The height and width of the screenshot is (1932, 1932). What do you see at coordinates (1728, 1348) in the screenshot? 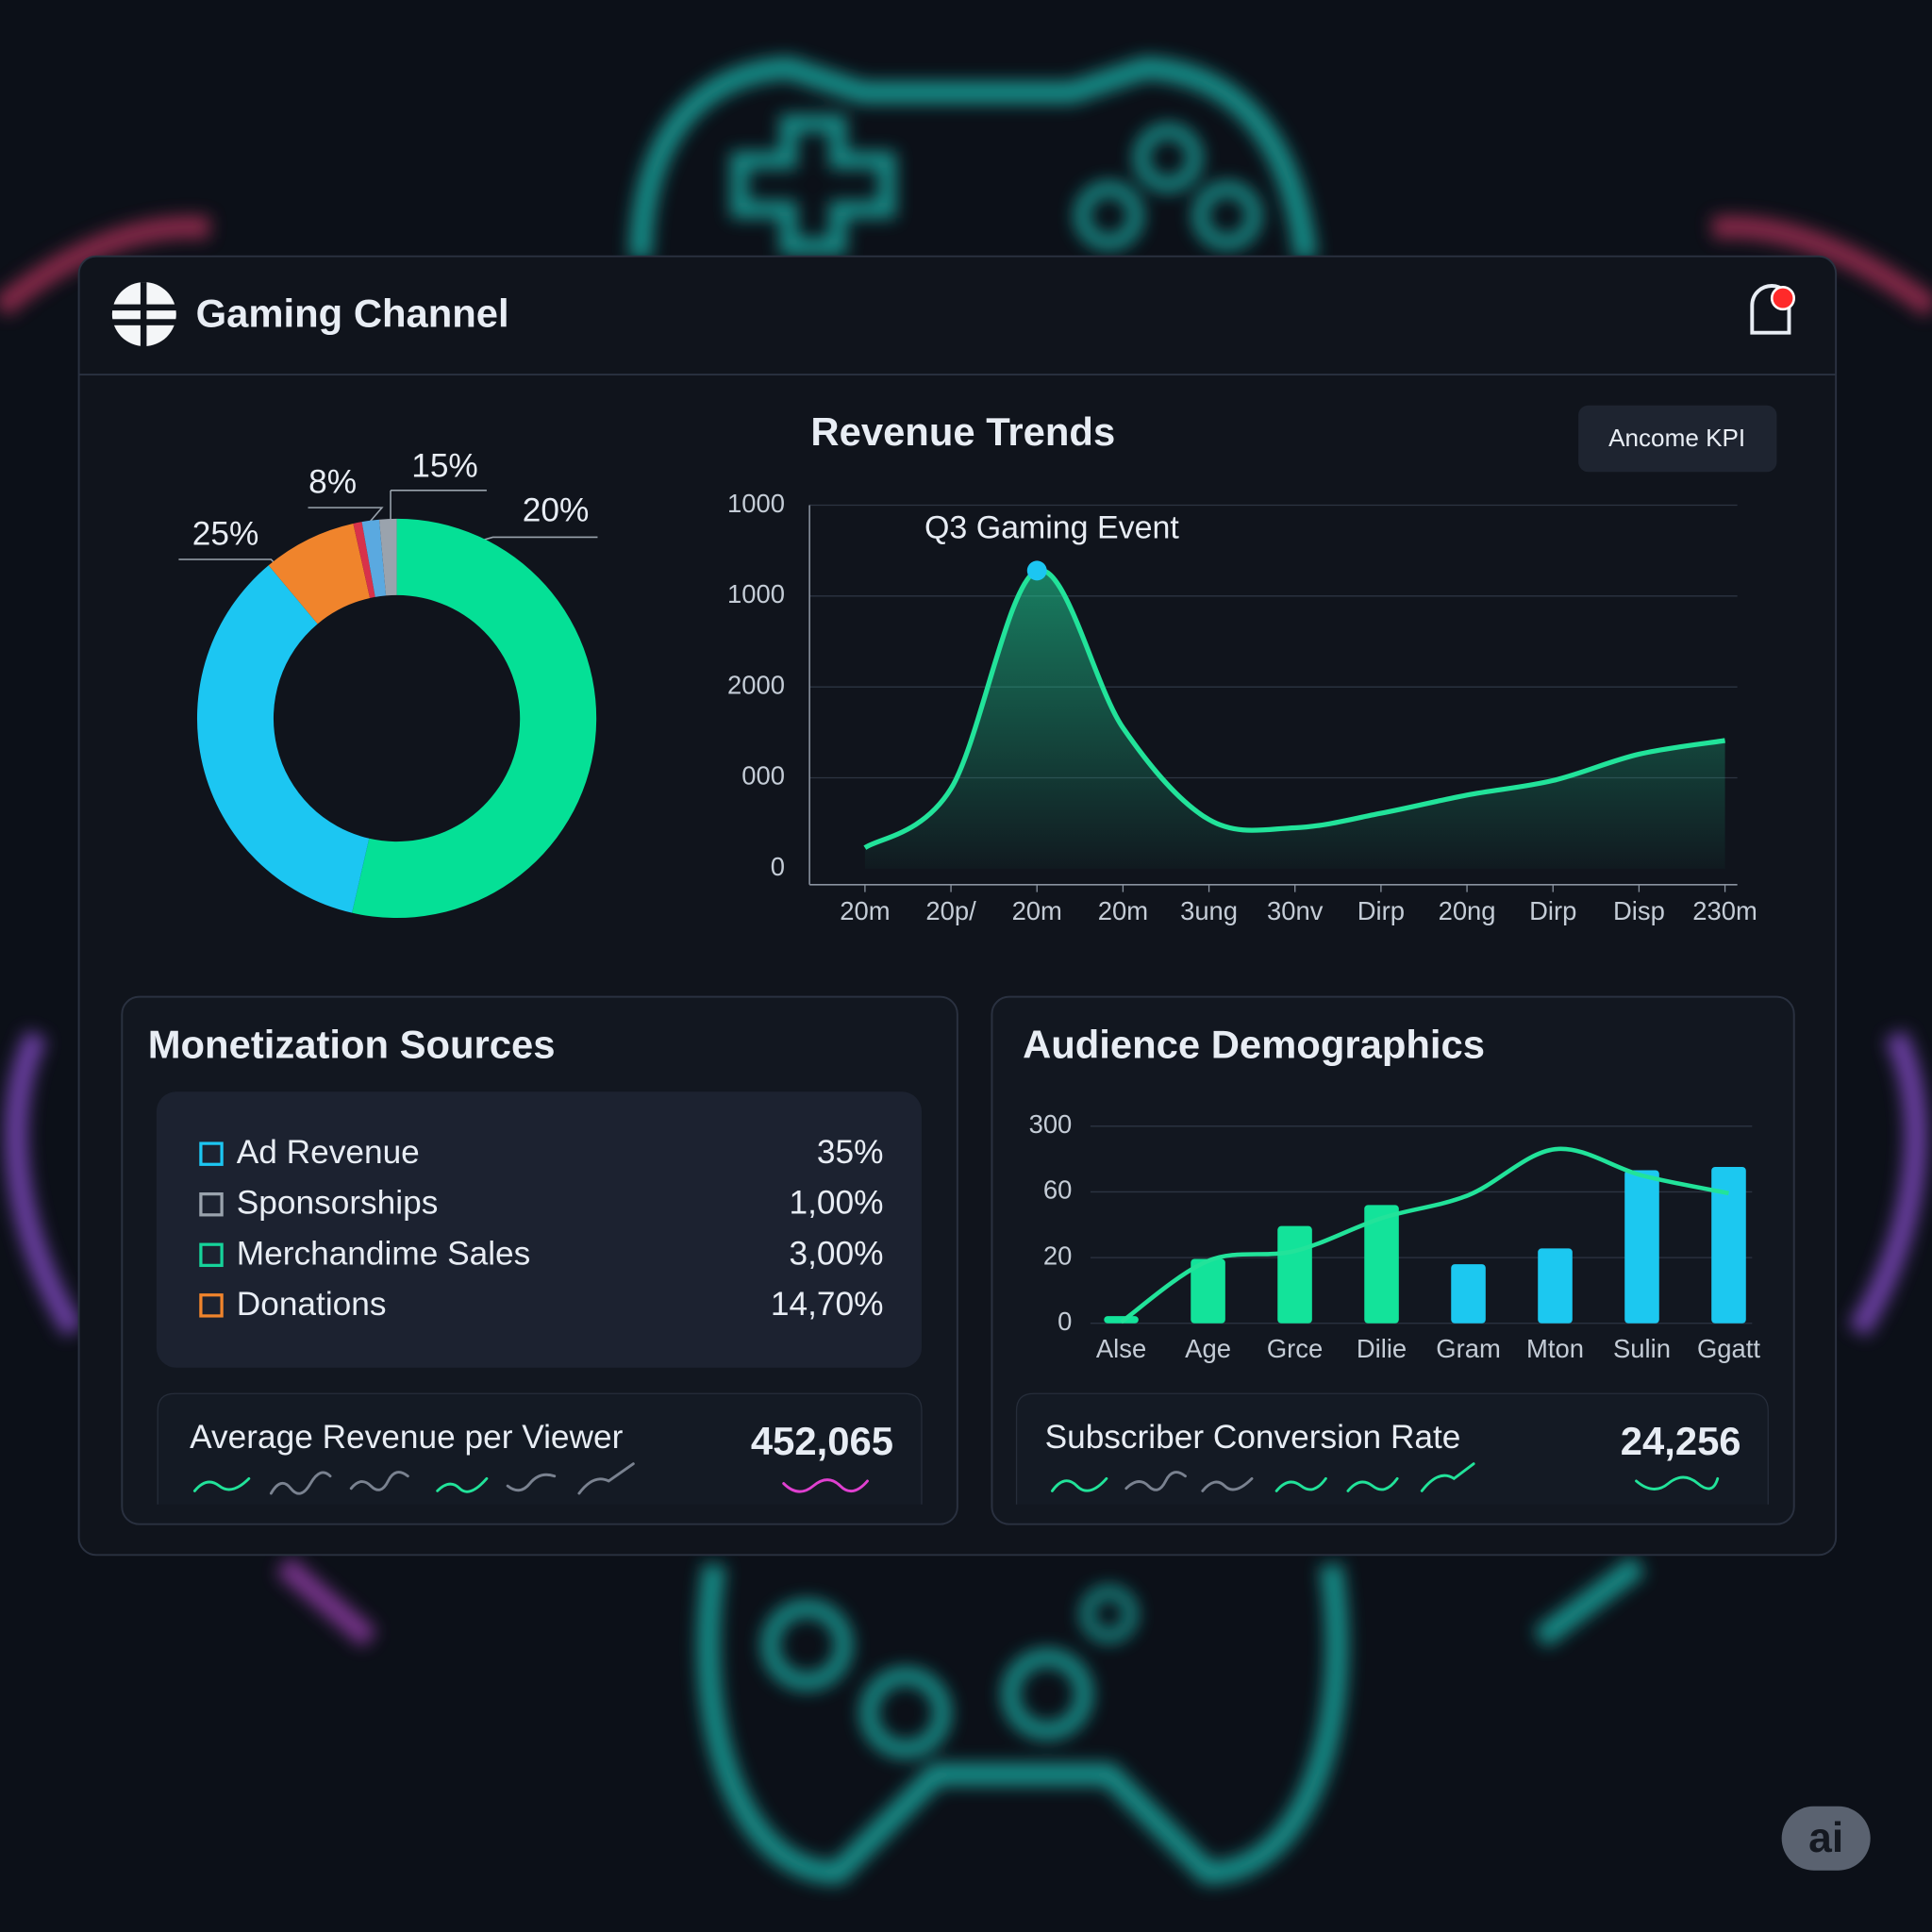
I see `x-tick-label: Ggatt` at bounding box center [1728, 1348].